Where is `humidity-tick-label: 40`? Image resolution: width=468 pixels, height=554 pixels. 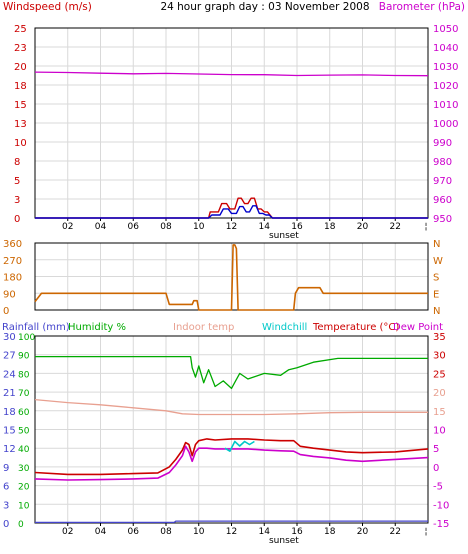
humidity-tick-label: 40 is located at coordinates (24, 450).